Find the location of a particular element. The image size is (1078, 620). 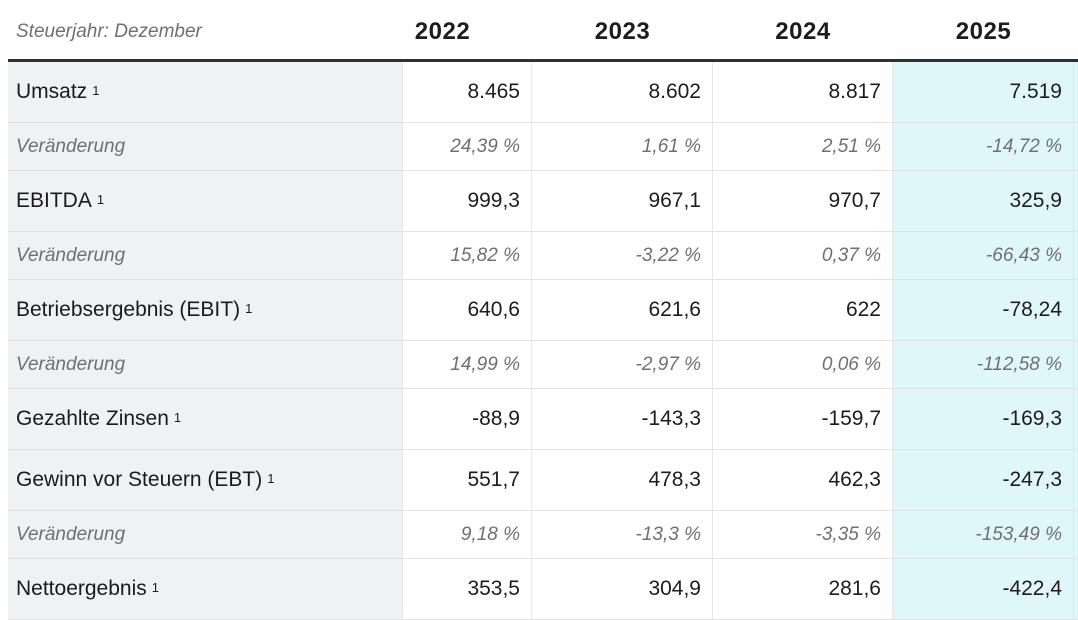

change-cell-2024: 2,51 % is located at coordinates (803, 146).